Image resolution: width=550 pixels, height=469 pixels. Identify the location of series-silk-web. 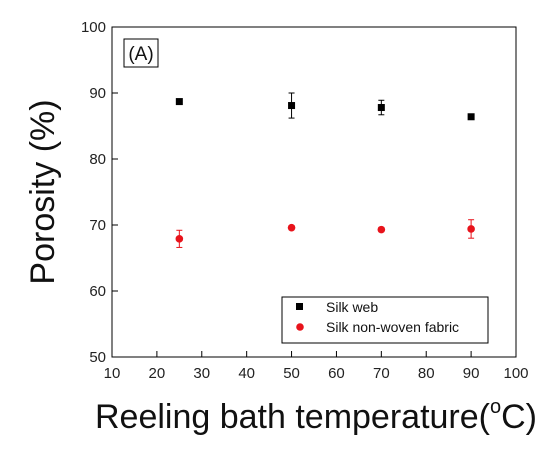
(325, 106).